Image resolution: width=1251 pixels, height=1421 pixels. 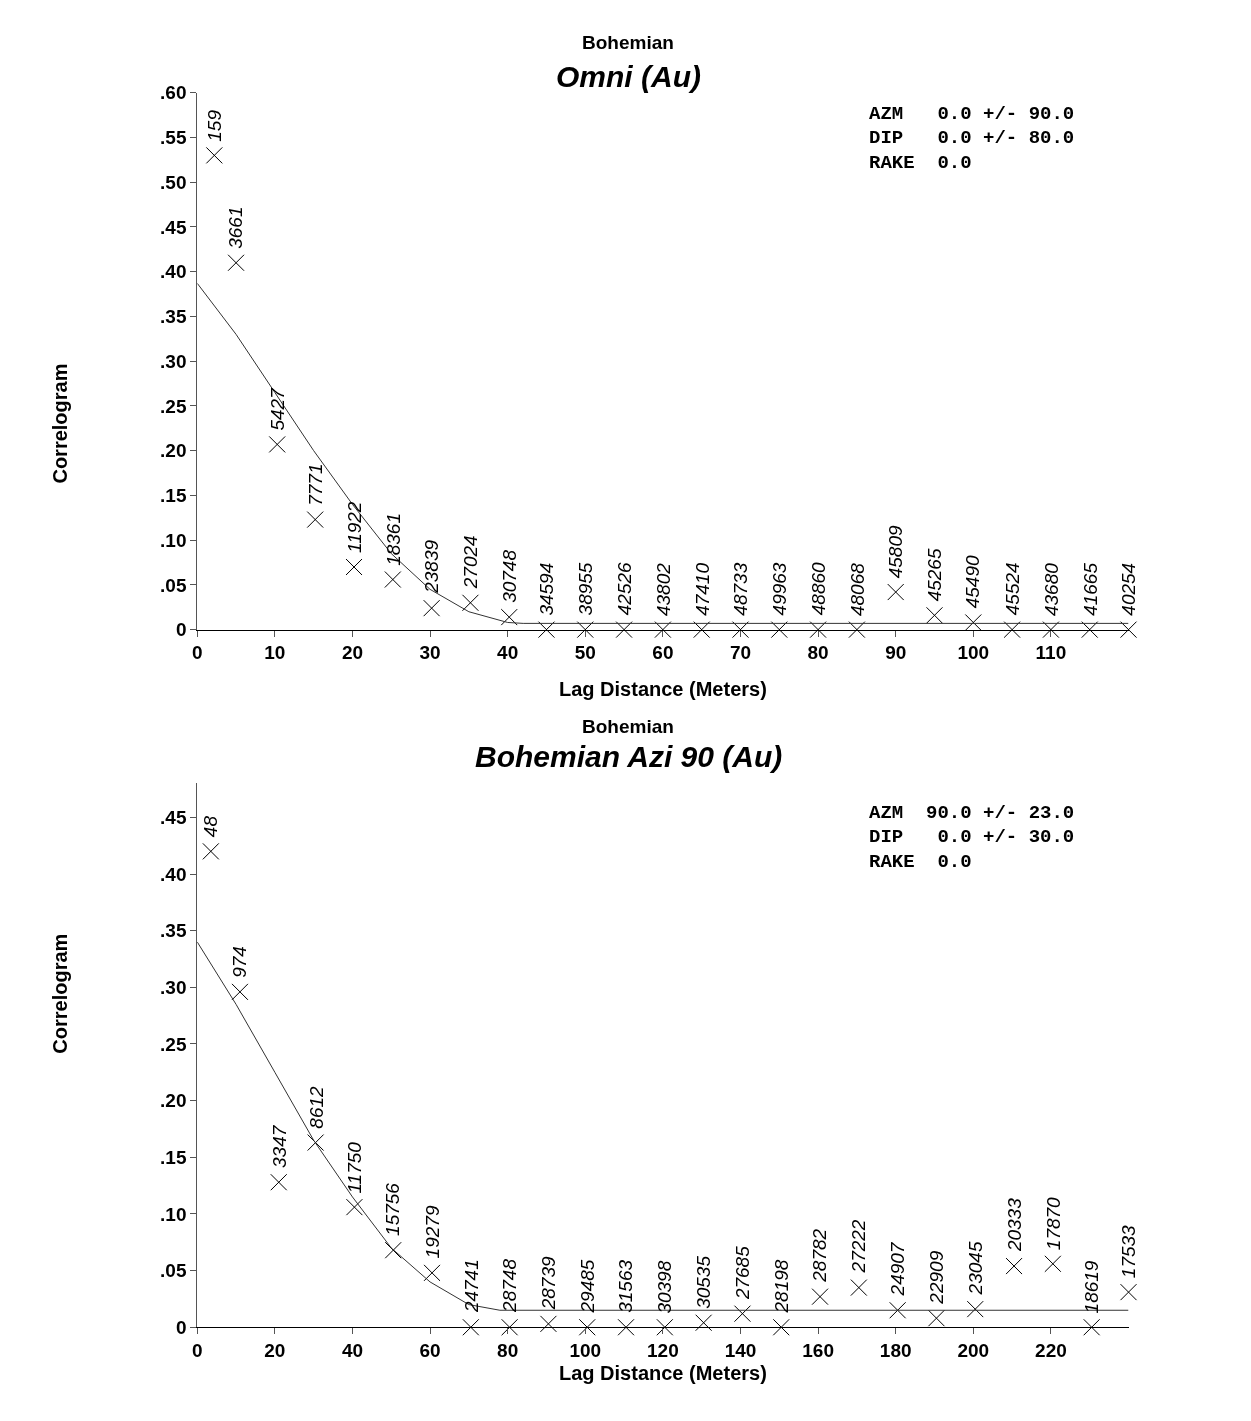 I want to click on x-tick-label: 60, so click(x=663, y=653).